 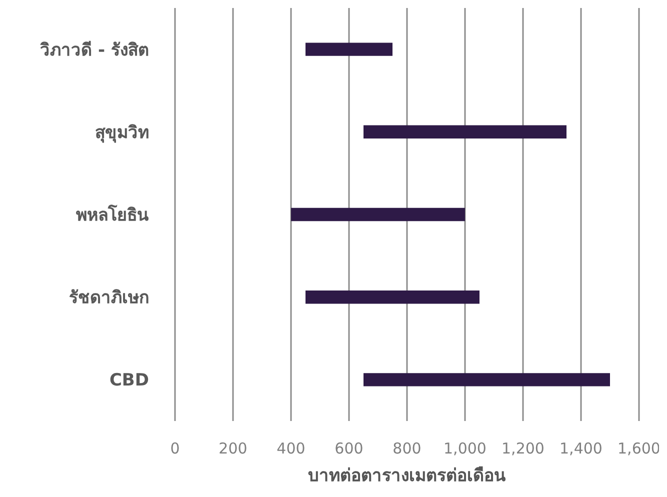 I want to click on y-tick-label: รัชดาภิเษก, so click(x=109, y=298).